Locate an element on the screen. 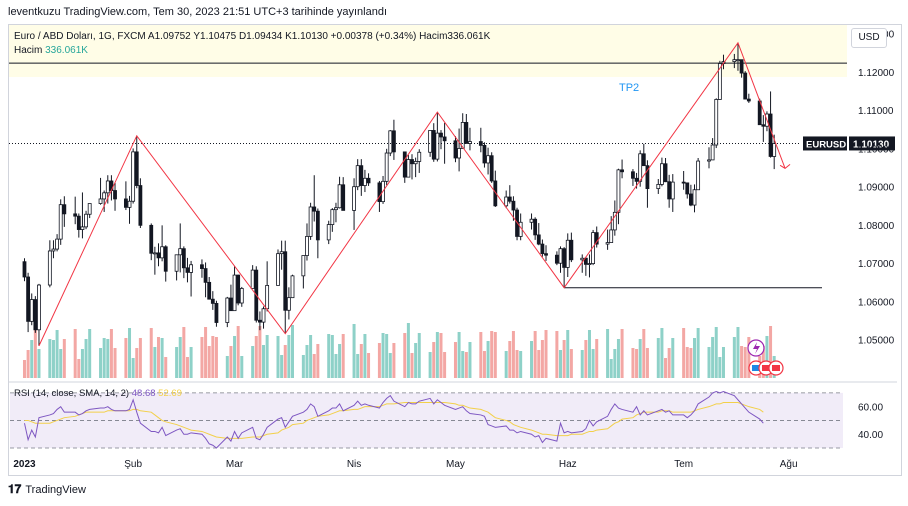 The height and width of the screenshot is (506, 908). price-tick-label: 1.11000 is located at coordinates (876, 111).